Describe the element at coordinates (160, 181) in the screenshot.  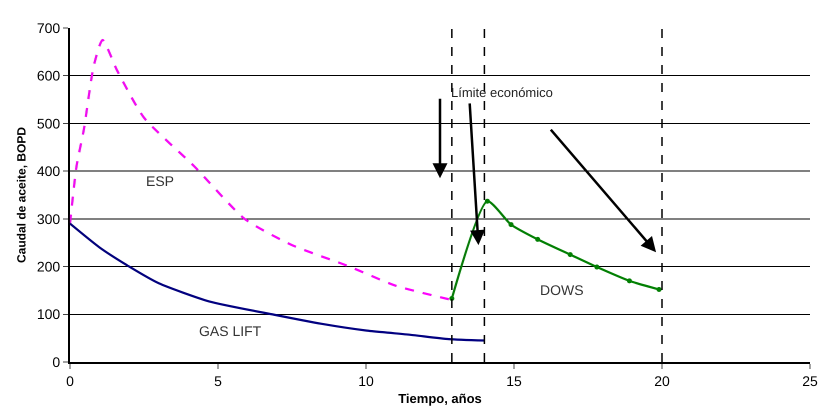
I see `series-label: ESP` at that location.